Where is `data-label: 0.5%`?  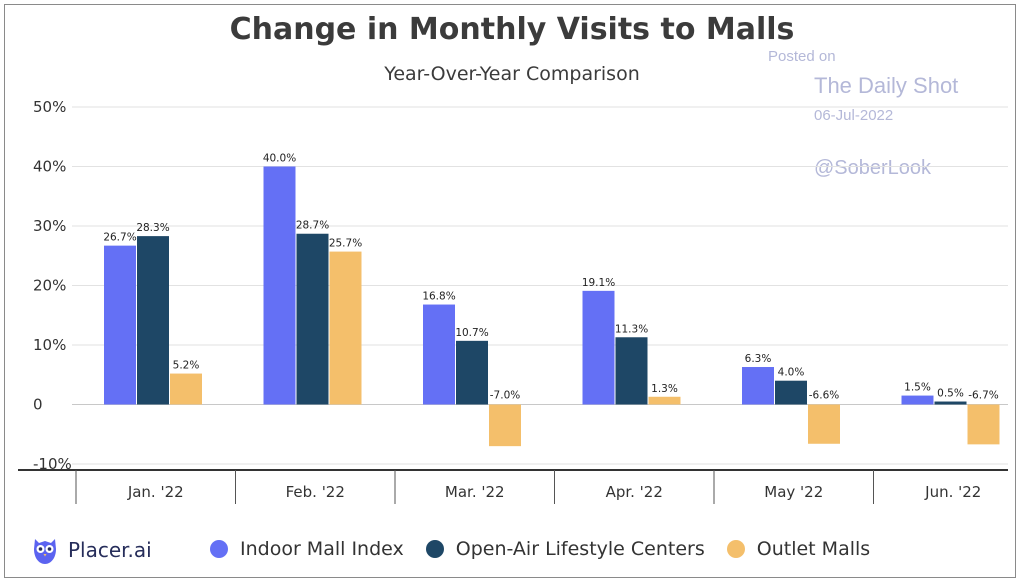 data-label: 0.5% is located at coordinates (950, 394).